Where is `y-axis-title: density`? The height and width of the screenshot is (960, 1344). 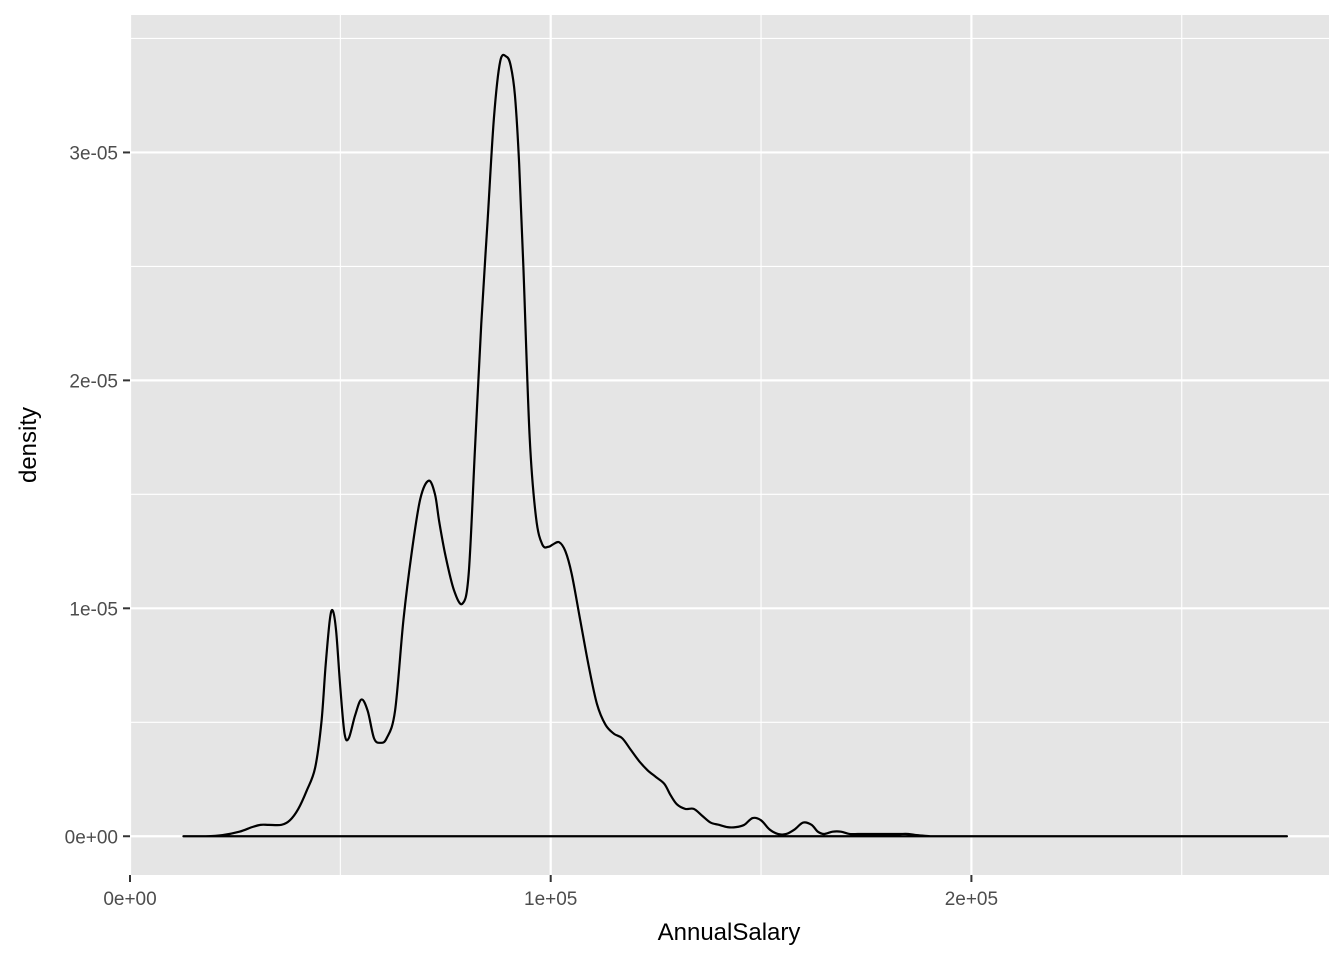
y-axis-title: density is located at coordinates (28, 445).